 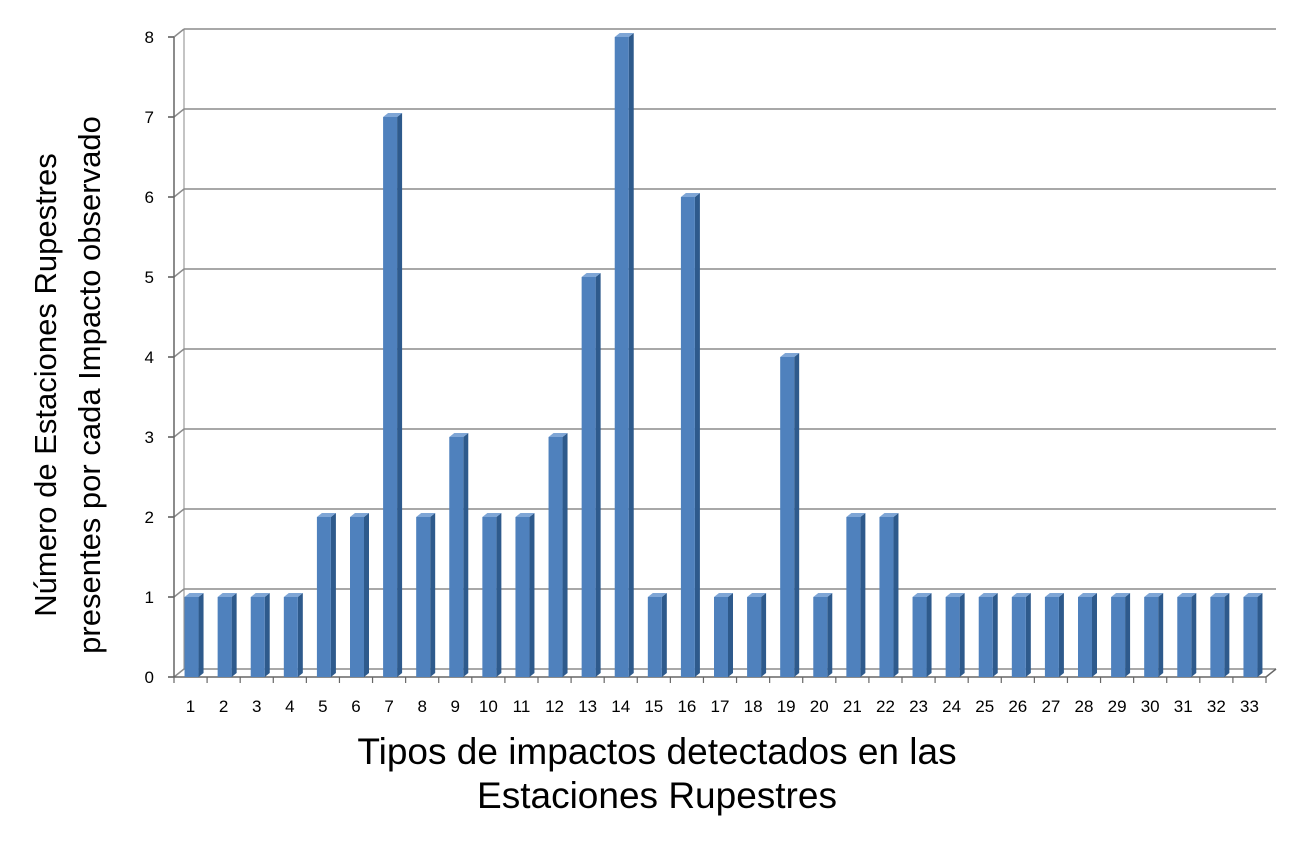 I want to click on x-tick-label: 3, so click(x=256, y=706).